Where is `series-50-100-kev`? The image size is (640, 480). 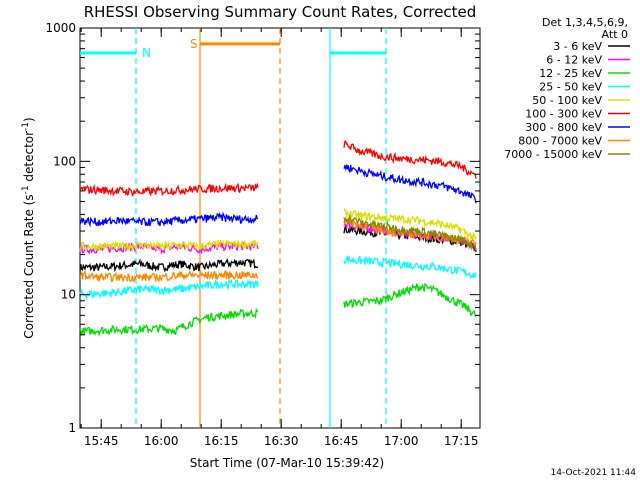
series-50-100-kev is located at coordinates (278, 230).